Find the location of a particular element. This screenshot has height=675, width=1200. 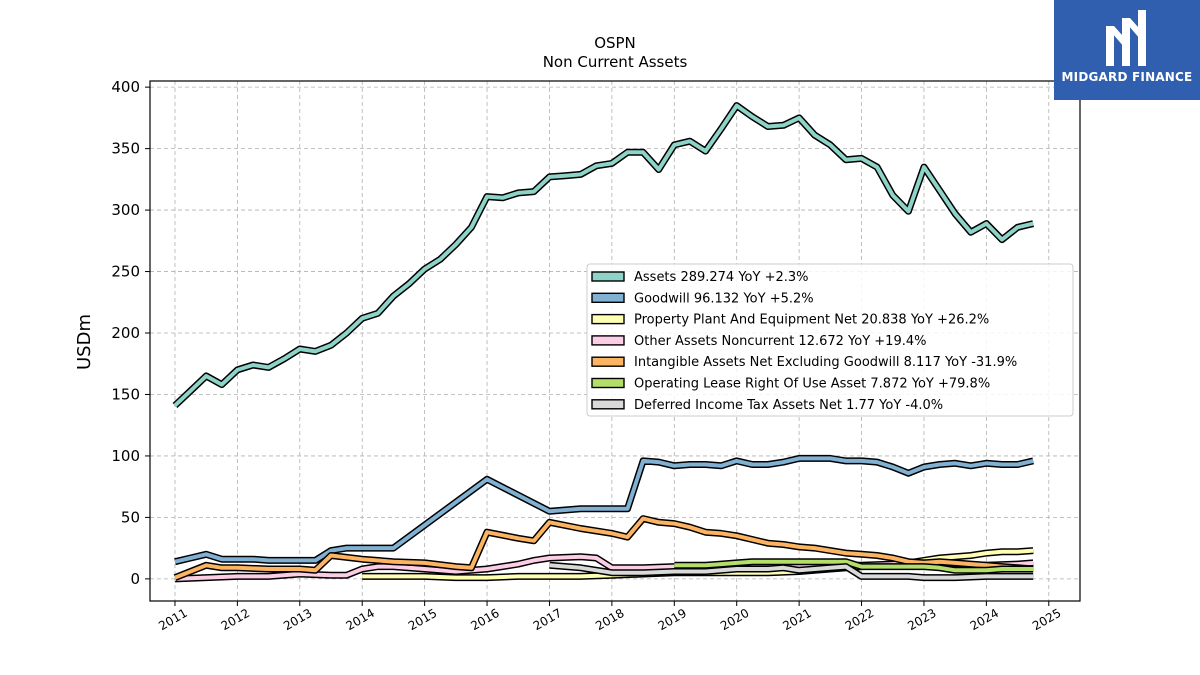

y-tick-label: 50 is located at coordinates (130, 517).